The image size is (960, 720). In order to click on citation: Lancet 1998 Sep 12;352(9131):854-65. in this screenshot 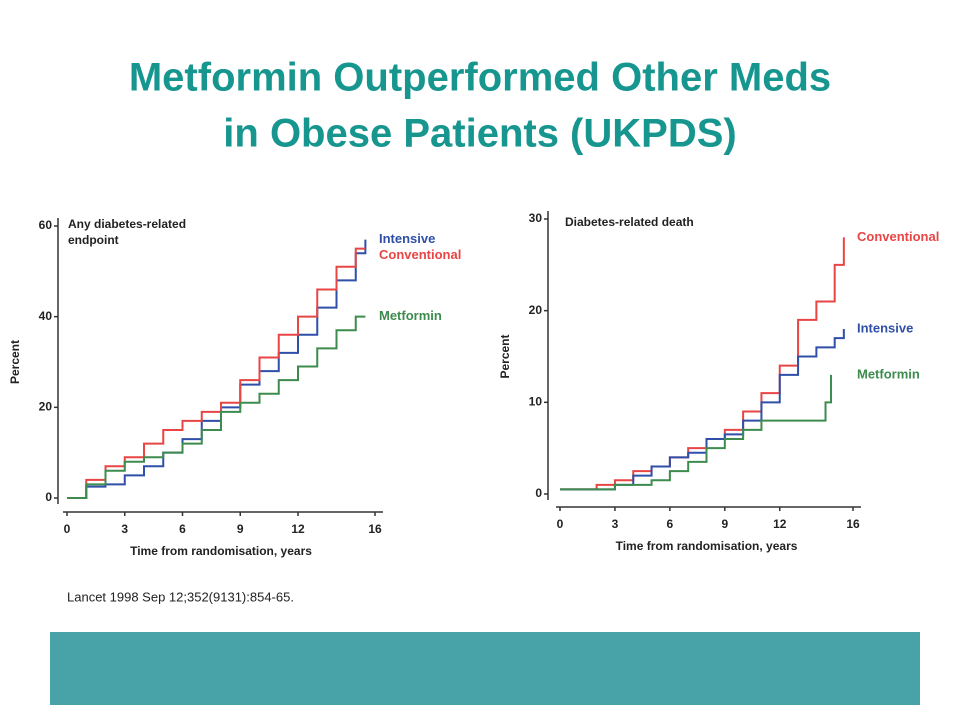, I will do `click(180, 596)`.